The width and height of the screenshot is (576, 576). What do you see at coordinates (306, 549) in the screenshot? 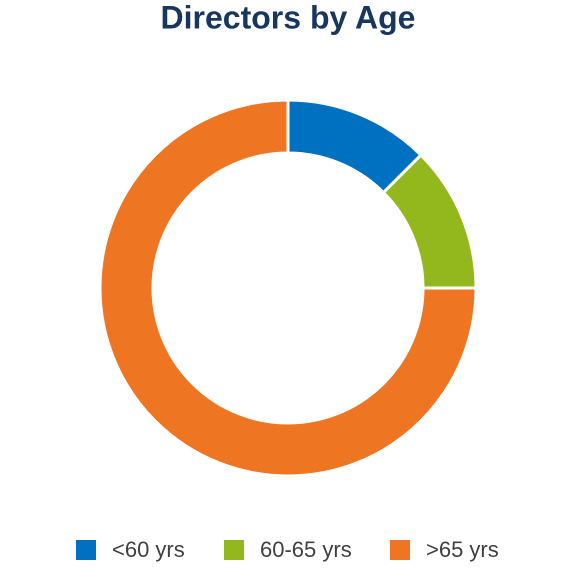
I see `legend-label: 60-65 yrs` at bounding box center [306, 549].